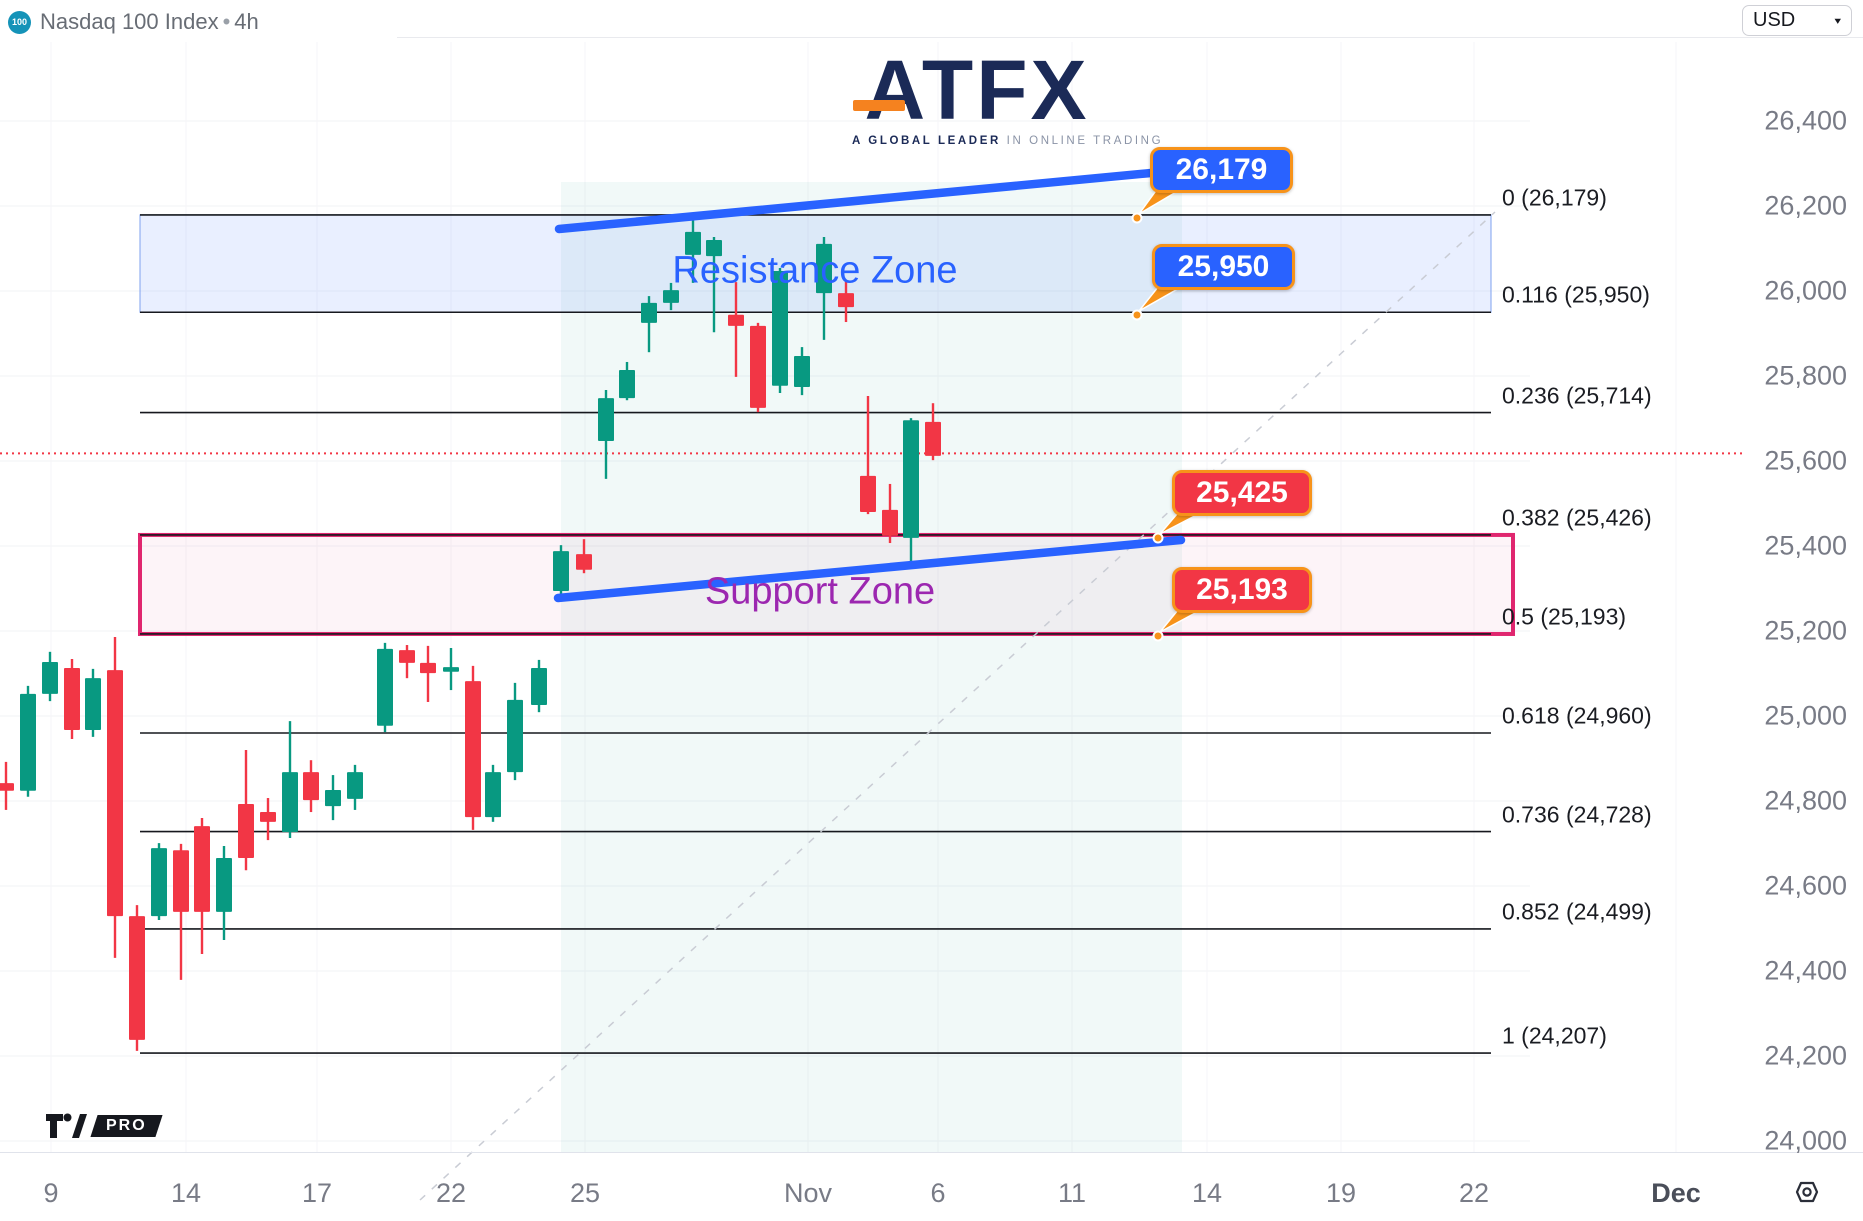 The height and width of the screenshot is (1221, 1863). I want to click on price-axis-label: 25,000, so click(1805, 715).